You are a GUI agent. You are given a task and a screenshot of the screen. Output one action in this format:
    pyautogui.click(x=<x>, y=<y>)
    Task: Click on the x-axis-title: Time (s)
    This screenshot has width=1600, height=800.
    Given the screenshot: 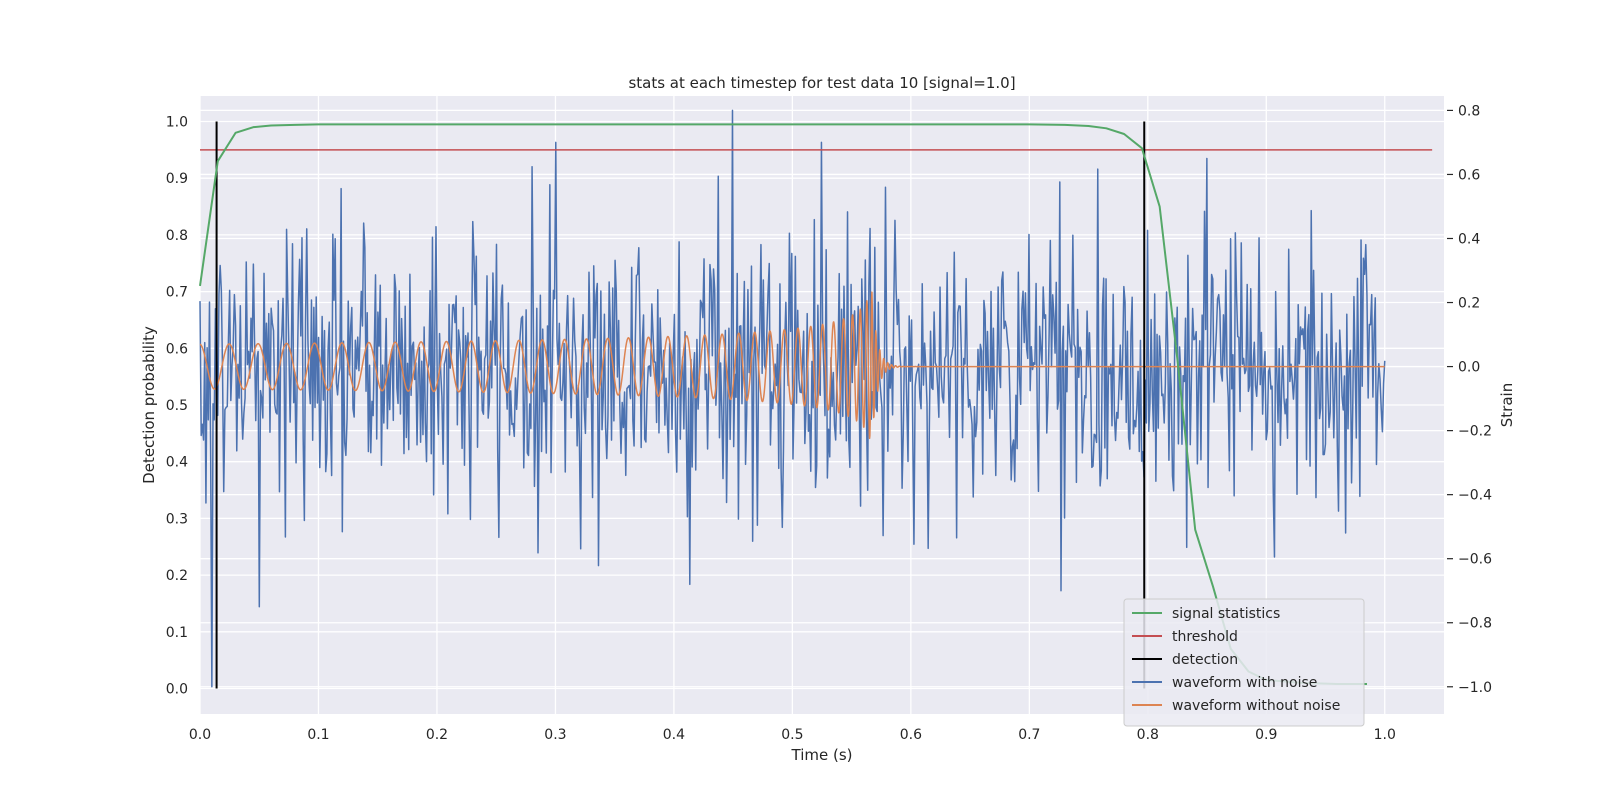 What is the action you would take?
    pyautogui.click(x=822, y=755)
    